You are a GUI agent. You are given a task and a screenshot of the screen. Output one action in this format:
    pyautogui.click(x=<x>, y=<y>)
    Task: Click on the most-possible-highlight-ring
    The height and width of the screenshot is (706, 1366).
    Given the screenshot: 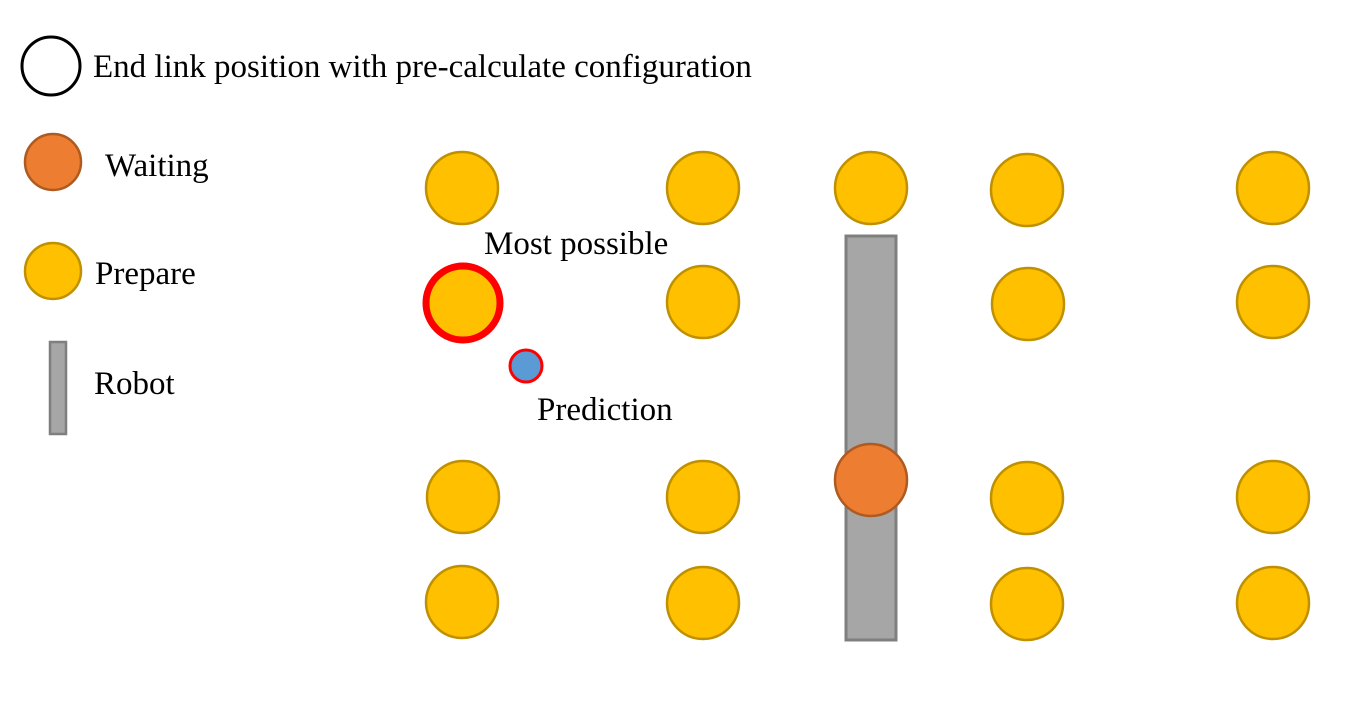 What is the action you would take?
    pyautogui.click(x=463, y=303)
    